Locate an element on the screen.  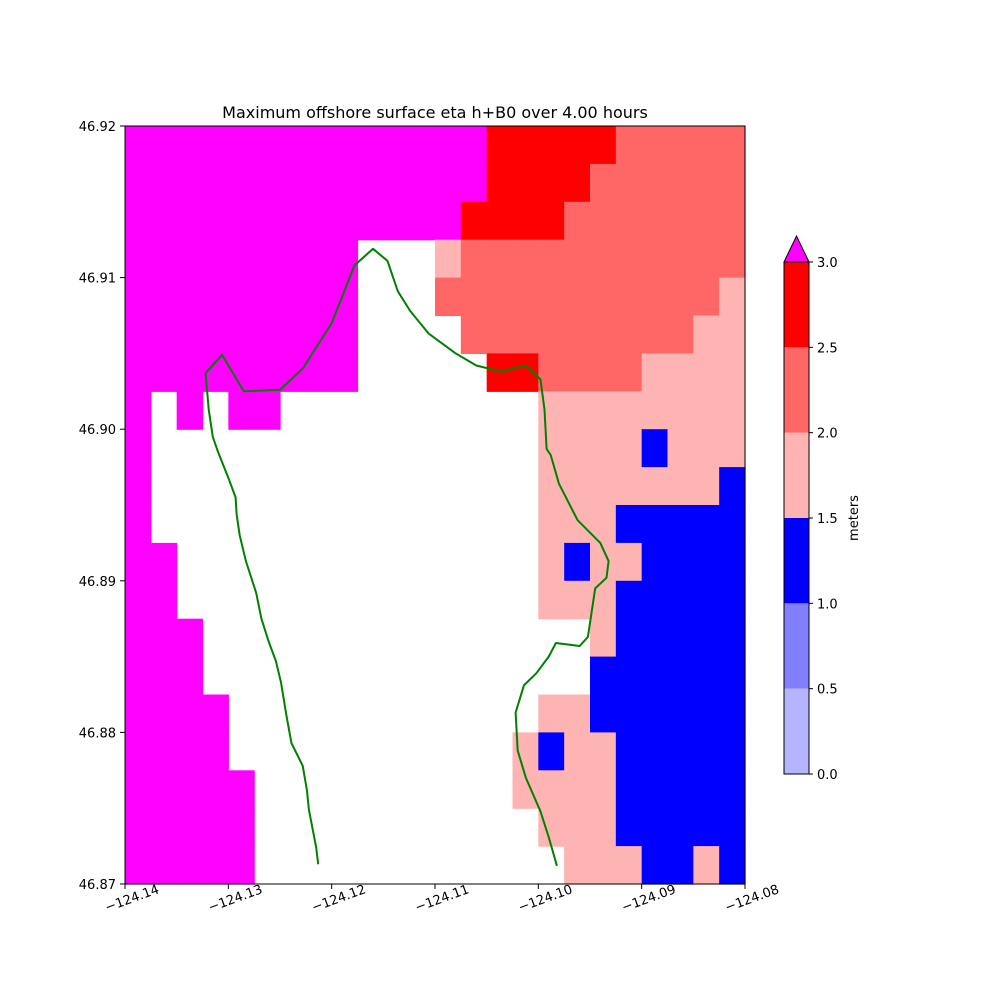
colorbar-label: meters is located at coordinates (854, 518).